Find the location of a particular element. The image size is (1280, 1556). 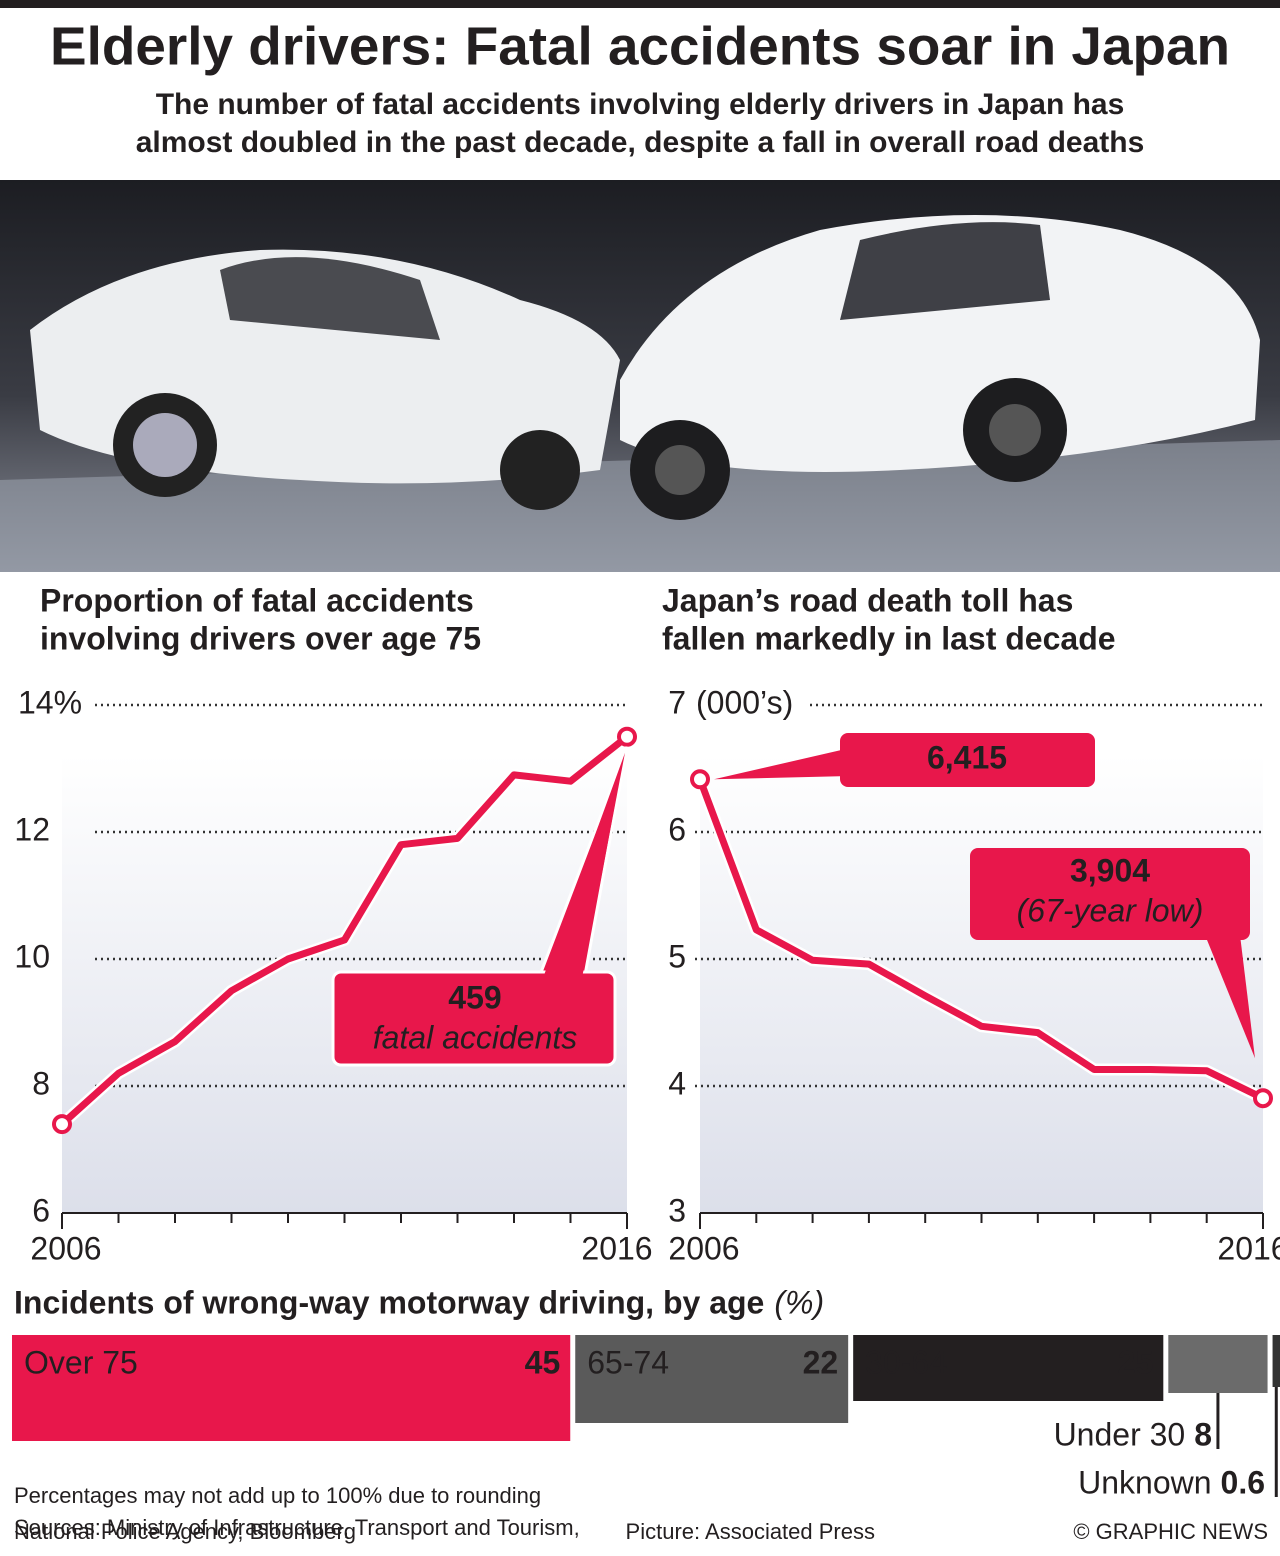

category-label: Over 75 is located at coordinates (81, 1362).